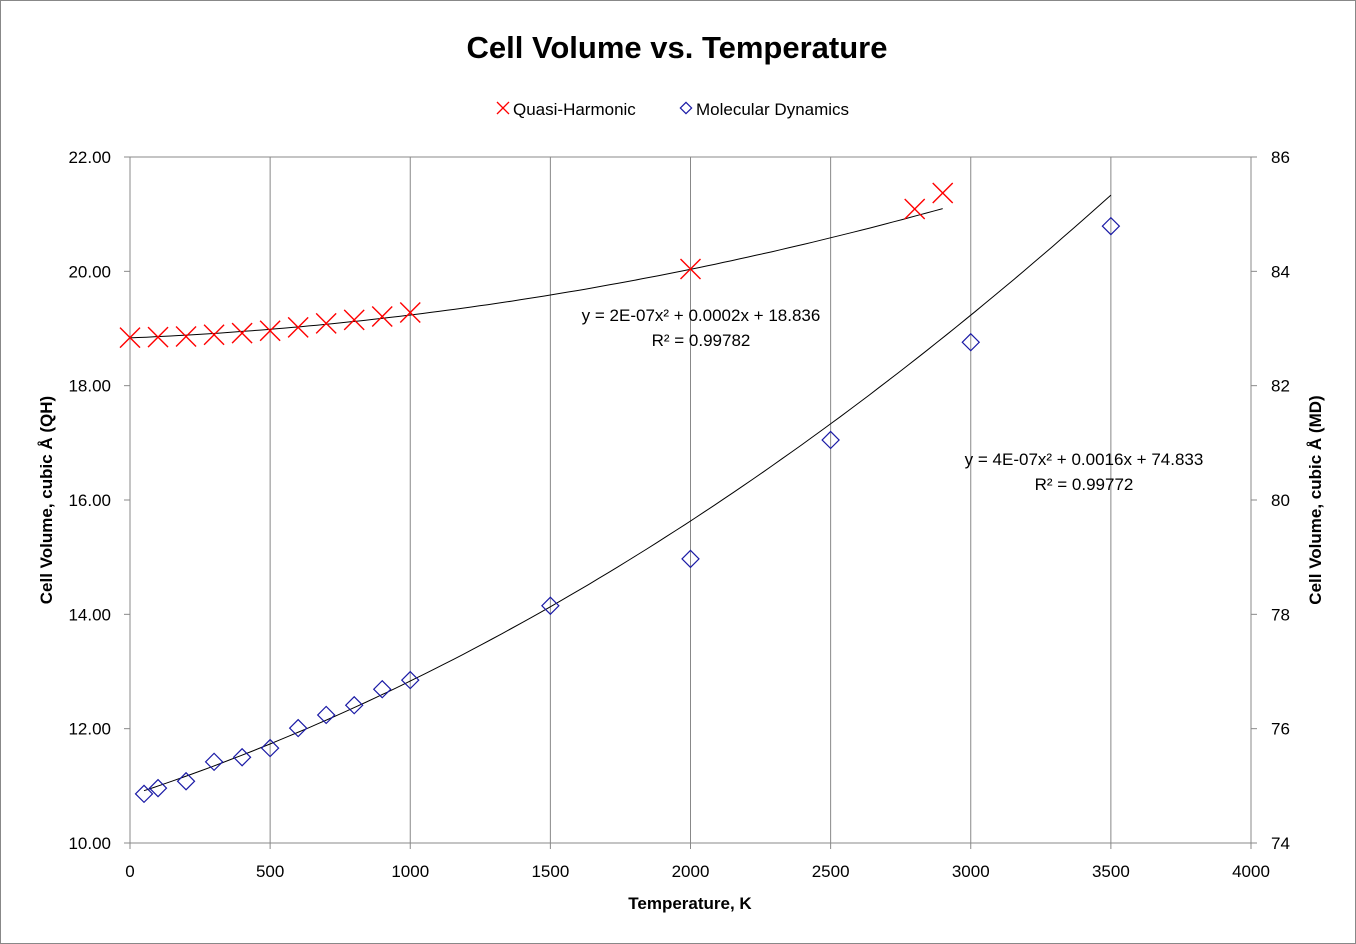 This screenshot has height=944, width=1356. I want to click on trendline-r2-qh: R² = 0.99782, so click(701, 340).